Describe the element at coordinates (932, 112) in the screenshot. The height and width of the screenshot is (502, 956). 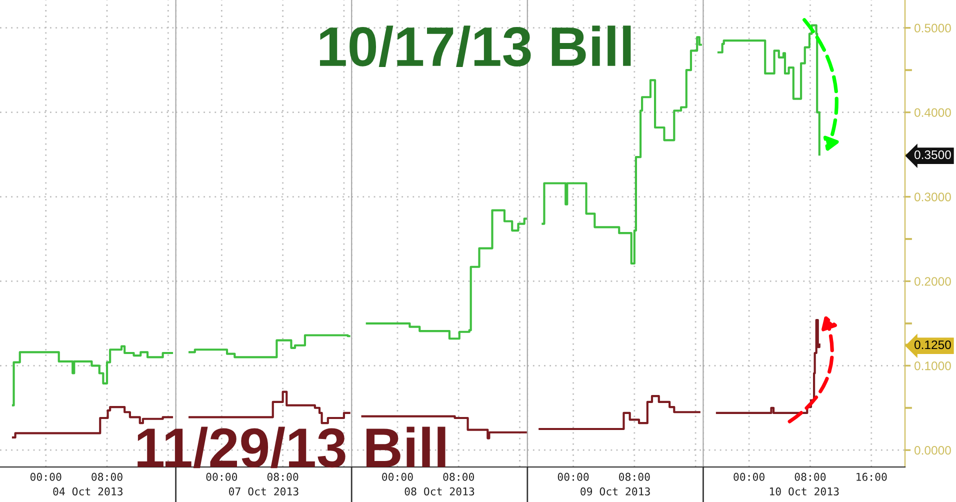
I see `y-tick-label: 0.4000` at that location.